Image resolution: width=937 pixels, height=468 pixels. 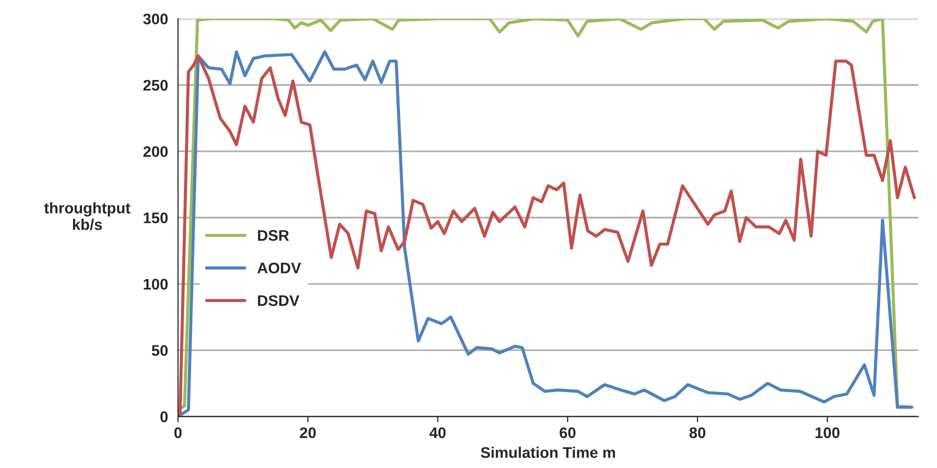 I want to click on legend-label: AODV, so click(x=279, y=268).